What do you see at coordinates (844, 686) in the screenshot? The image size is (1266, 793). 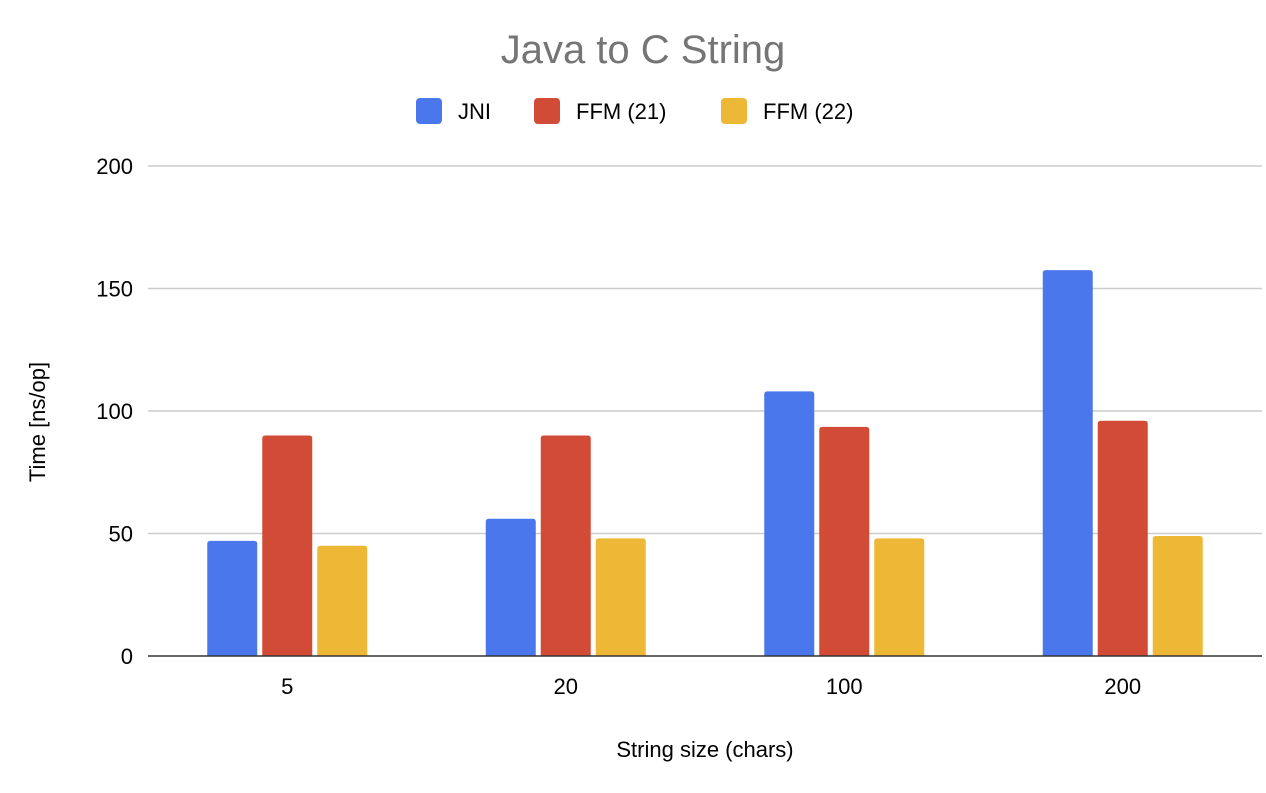 I see `x-tick-label: 100` at bounding box center [844, 686].